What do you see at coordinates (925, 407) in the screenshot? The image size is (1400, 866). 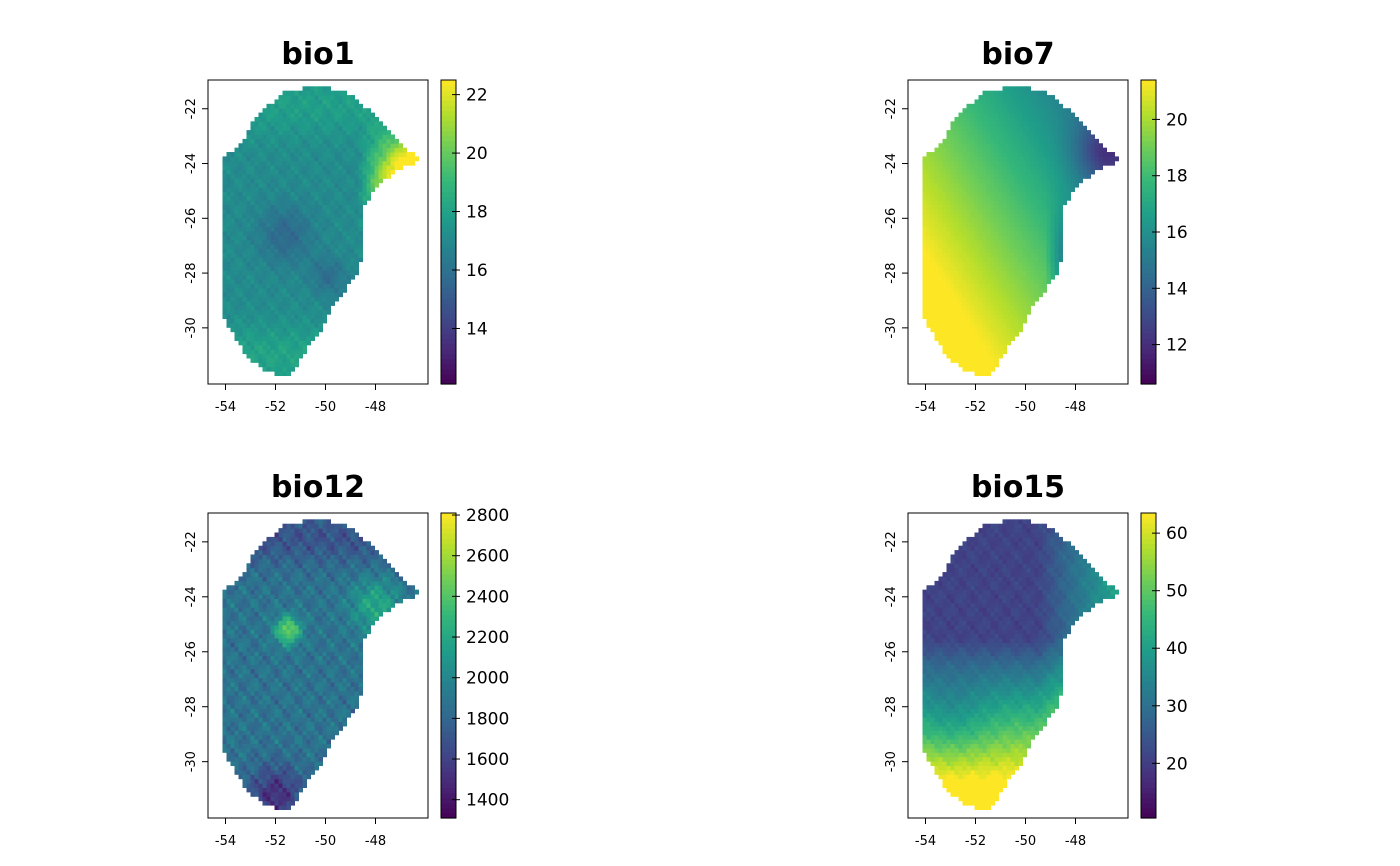 I see `x-tick-label: -54` at bounding box center [925, 407].